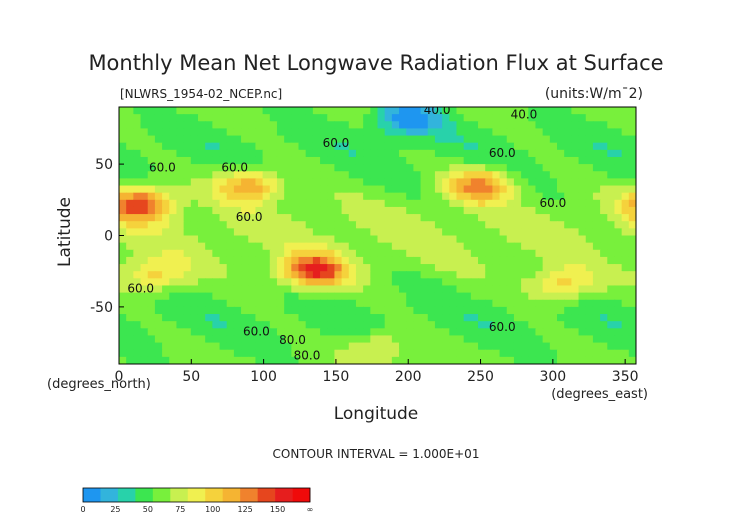 This screenshot has height=532, width=752. What do you see at coordinates (376, 454) in the screenshot?
I see `contour-interval-label: CONTOUR INTERVAL = 1.000E+01` at bounding box center [376, 454].